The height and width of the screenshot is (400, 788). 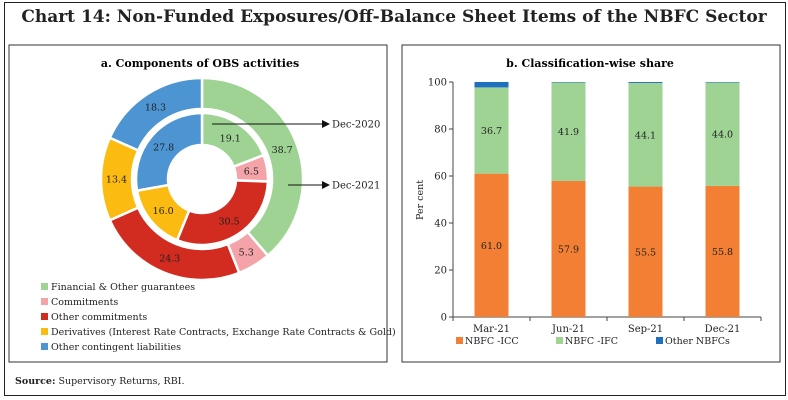 I want to click on x-tick-label: Dec-21, so click(x=723, y=329).